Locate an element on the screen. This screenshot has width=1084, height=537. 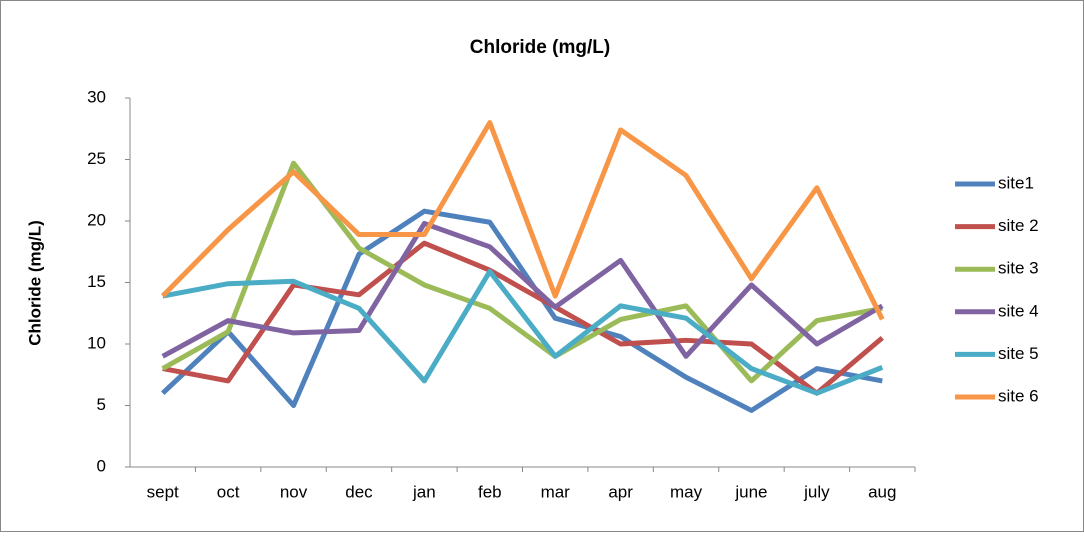
y-tick-label: 25 is located at coordinates (96, 158).